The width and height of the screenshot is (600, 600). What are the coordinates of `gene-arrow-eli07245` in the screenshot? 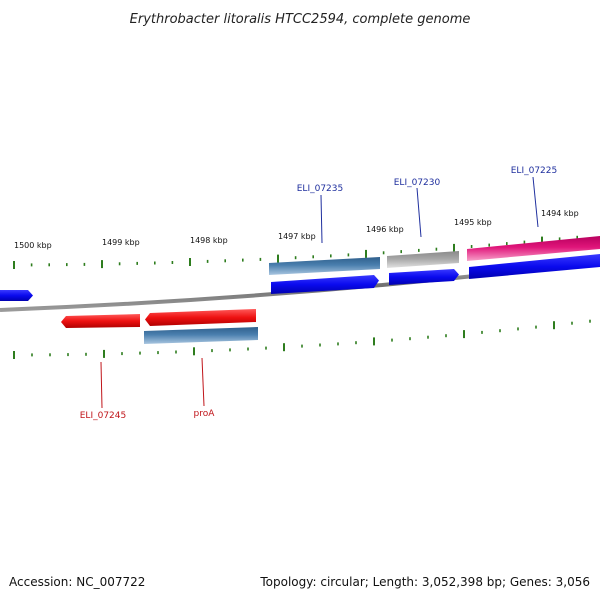 It's located at (100, 321).